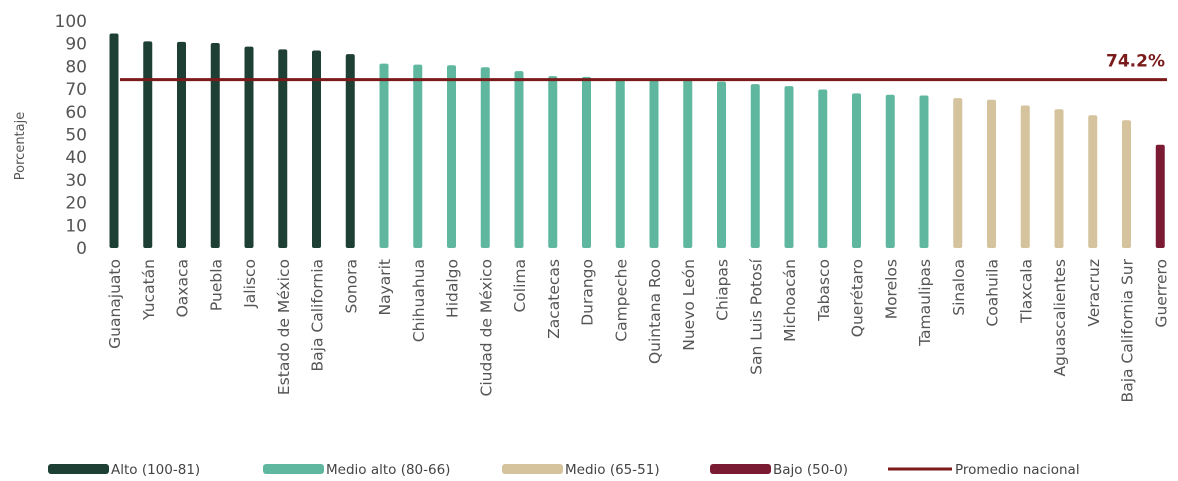 Image resolution: width=1178 pixels, height=481 pixels. I want to click on y-axis-label: Porcentaje, so click(20, 146).